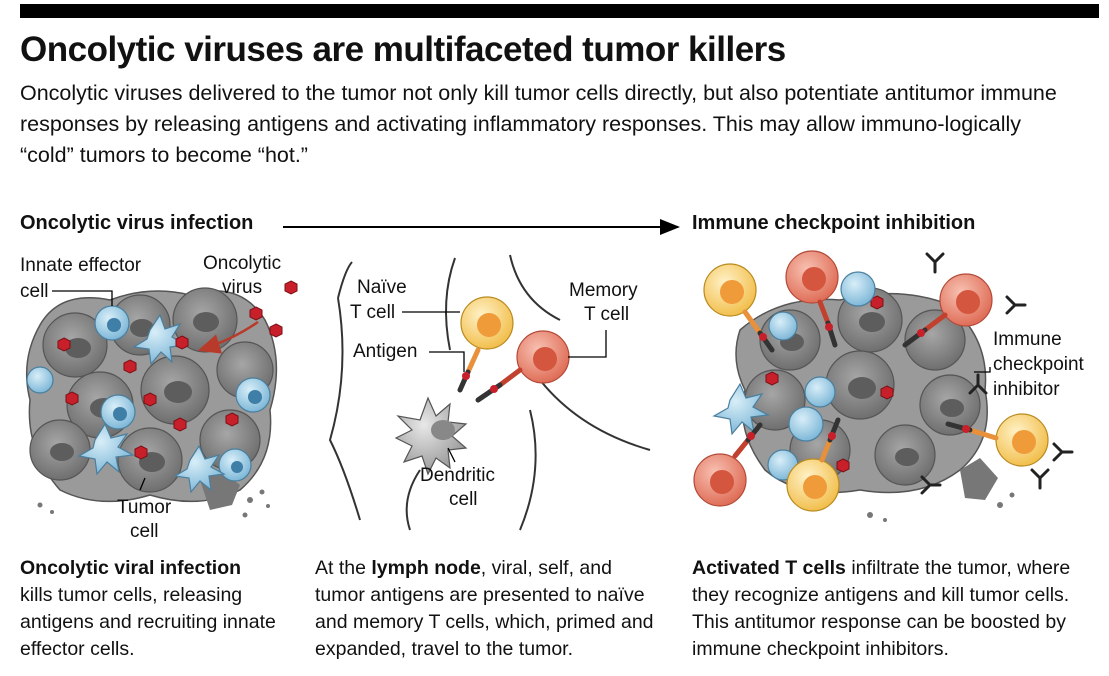 This screenshot has height=676, width=1109. I want to click on caption-right-bold: Activated T cells, so click(769, 568).